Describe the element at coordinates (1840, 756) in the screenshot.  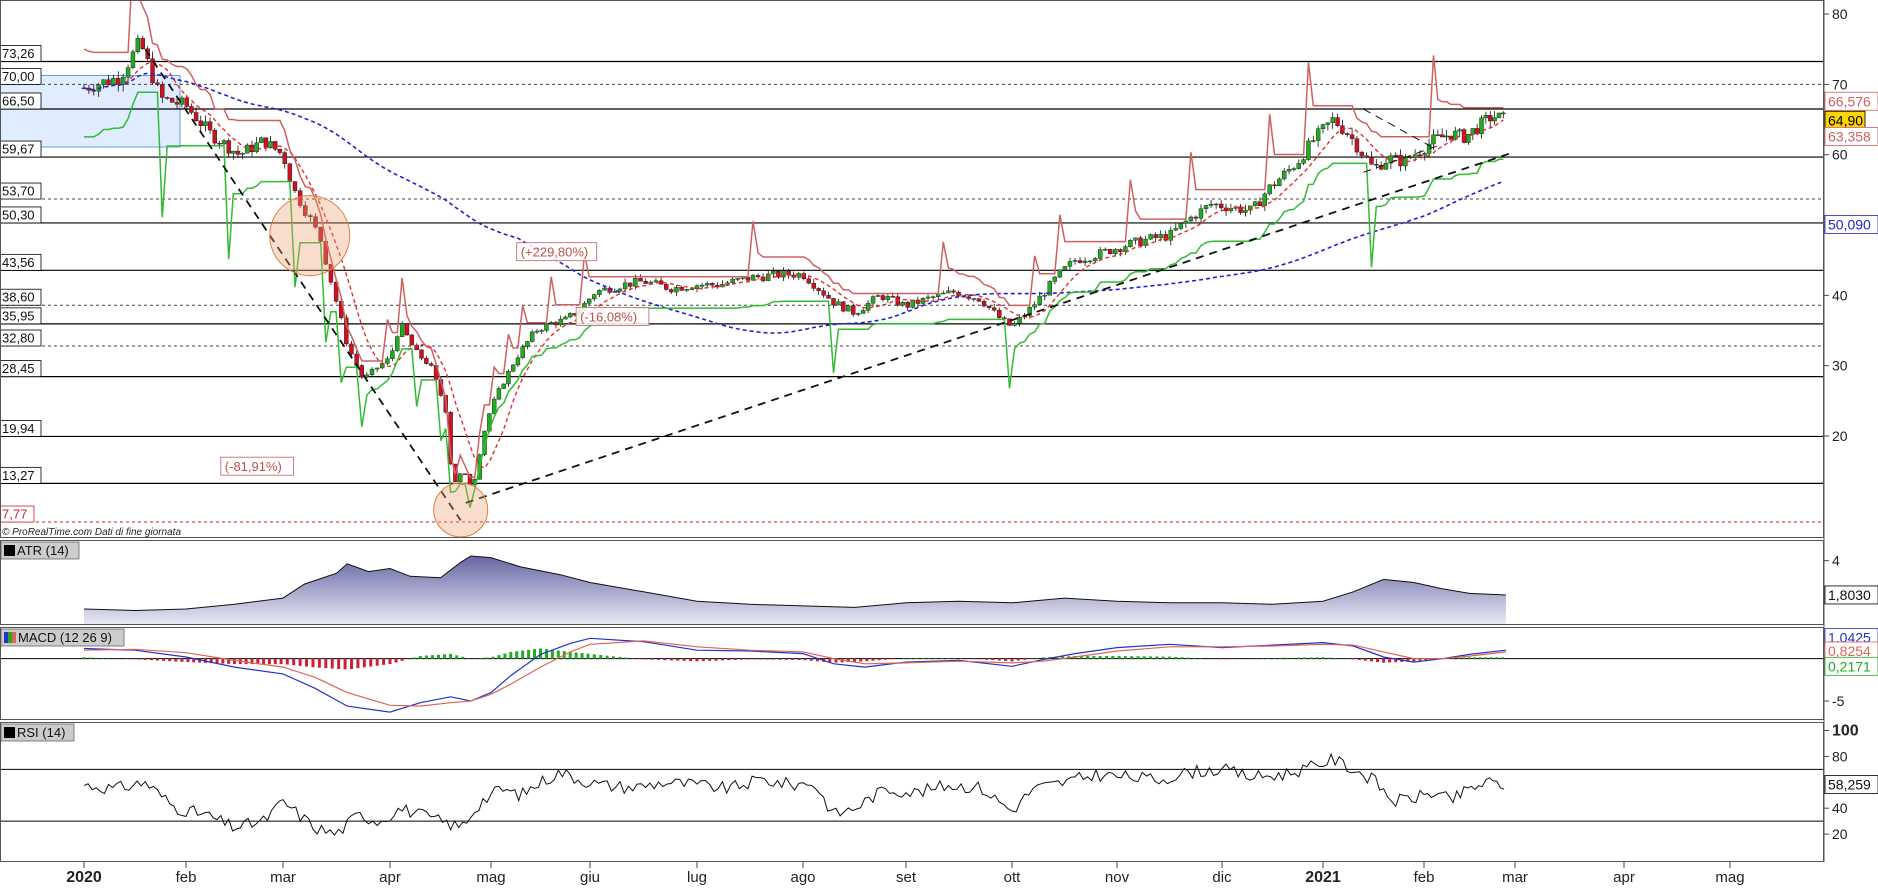
I see `rsi-y-tick-label: 80` at that location.